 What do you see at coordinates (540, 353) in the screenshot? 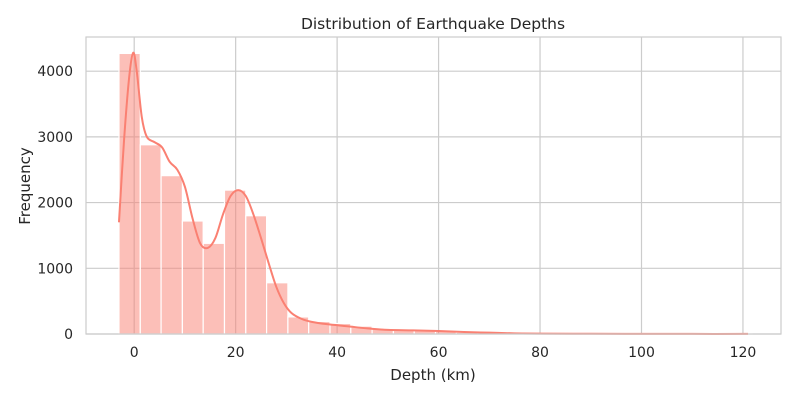
I see `x-tick-label: 80` at bounding box center [540, 353].